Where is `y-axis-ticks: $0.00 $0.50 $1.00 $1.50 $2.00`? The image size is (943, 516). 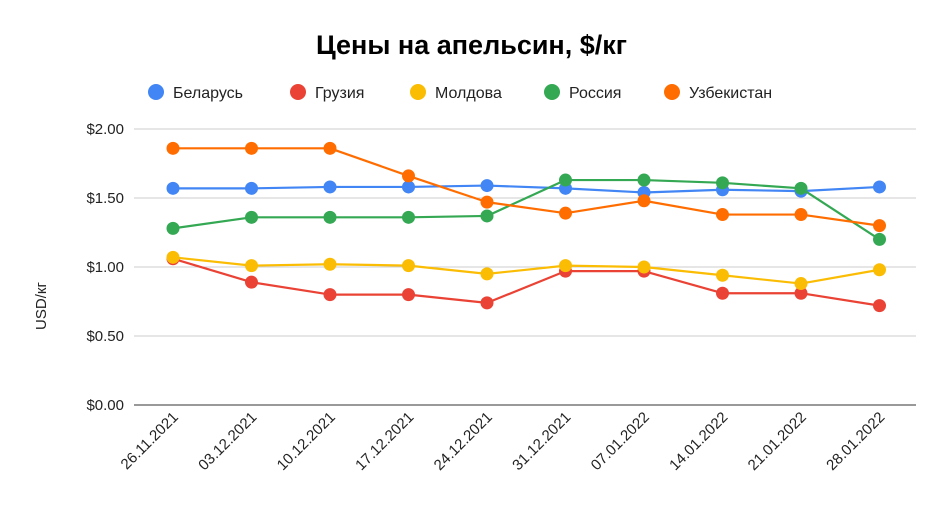 y-axis-ticks: $0.00 $0.50 $1.00 $1.50 $2.00 is located at coordinates (105, 267).